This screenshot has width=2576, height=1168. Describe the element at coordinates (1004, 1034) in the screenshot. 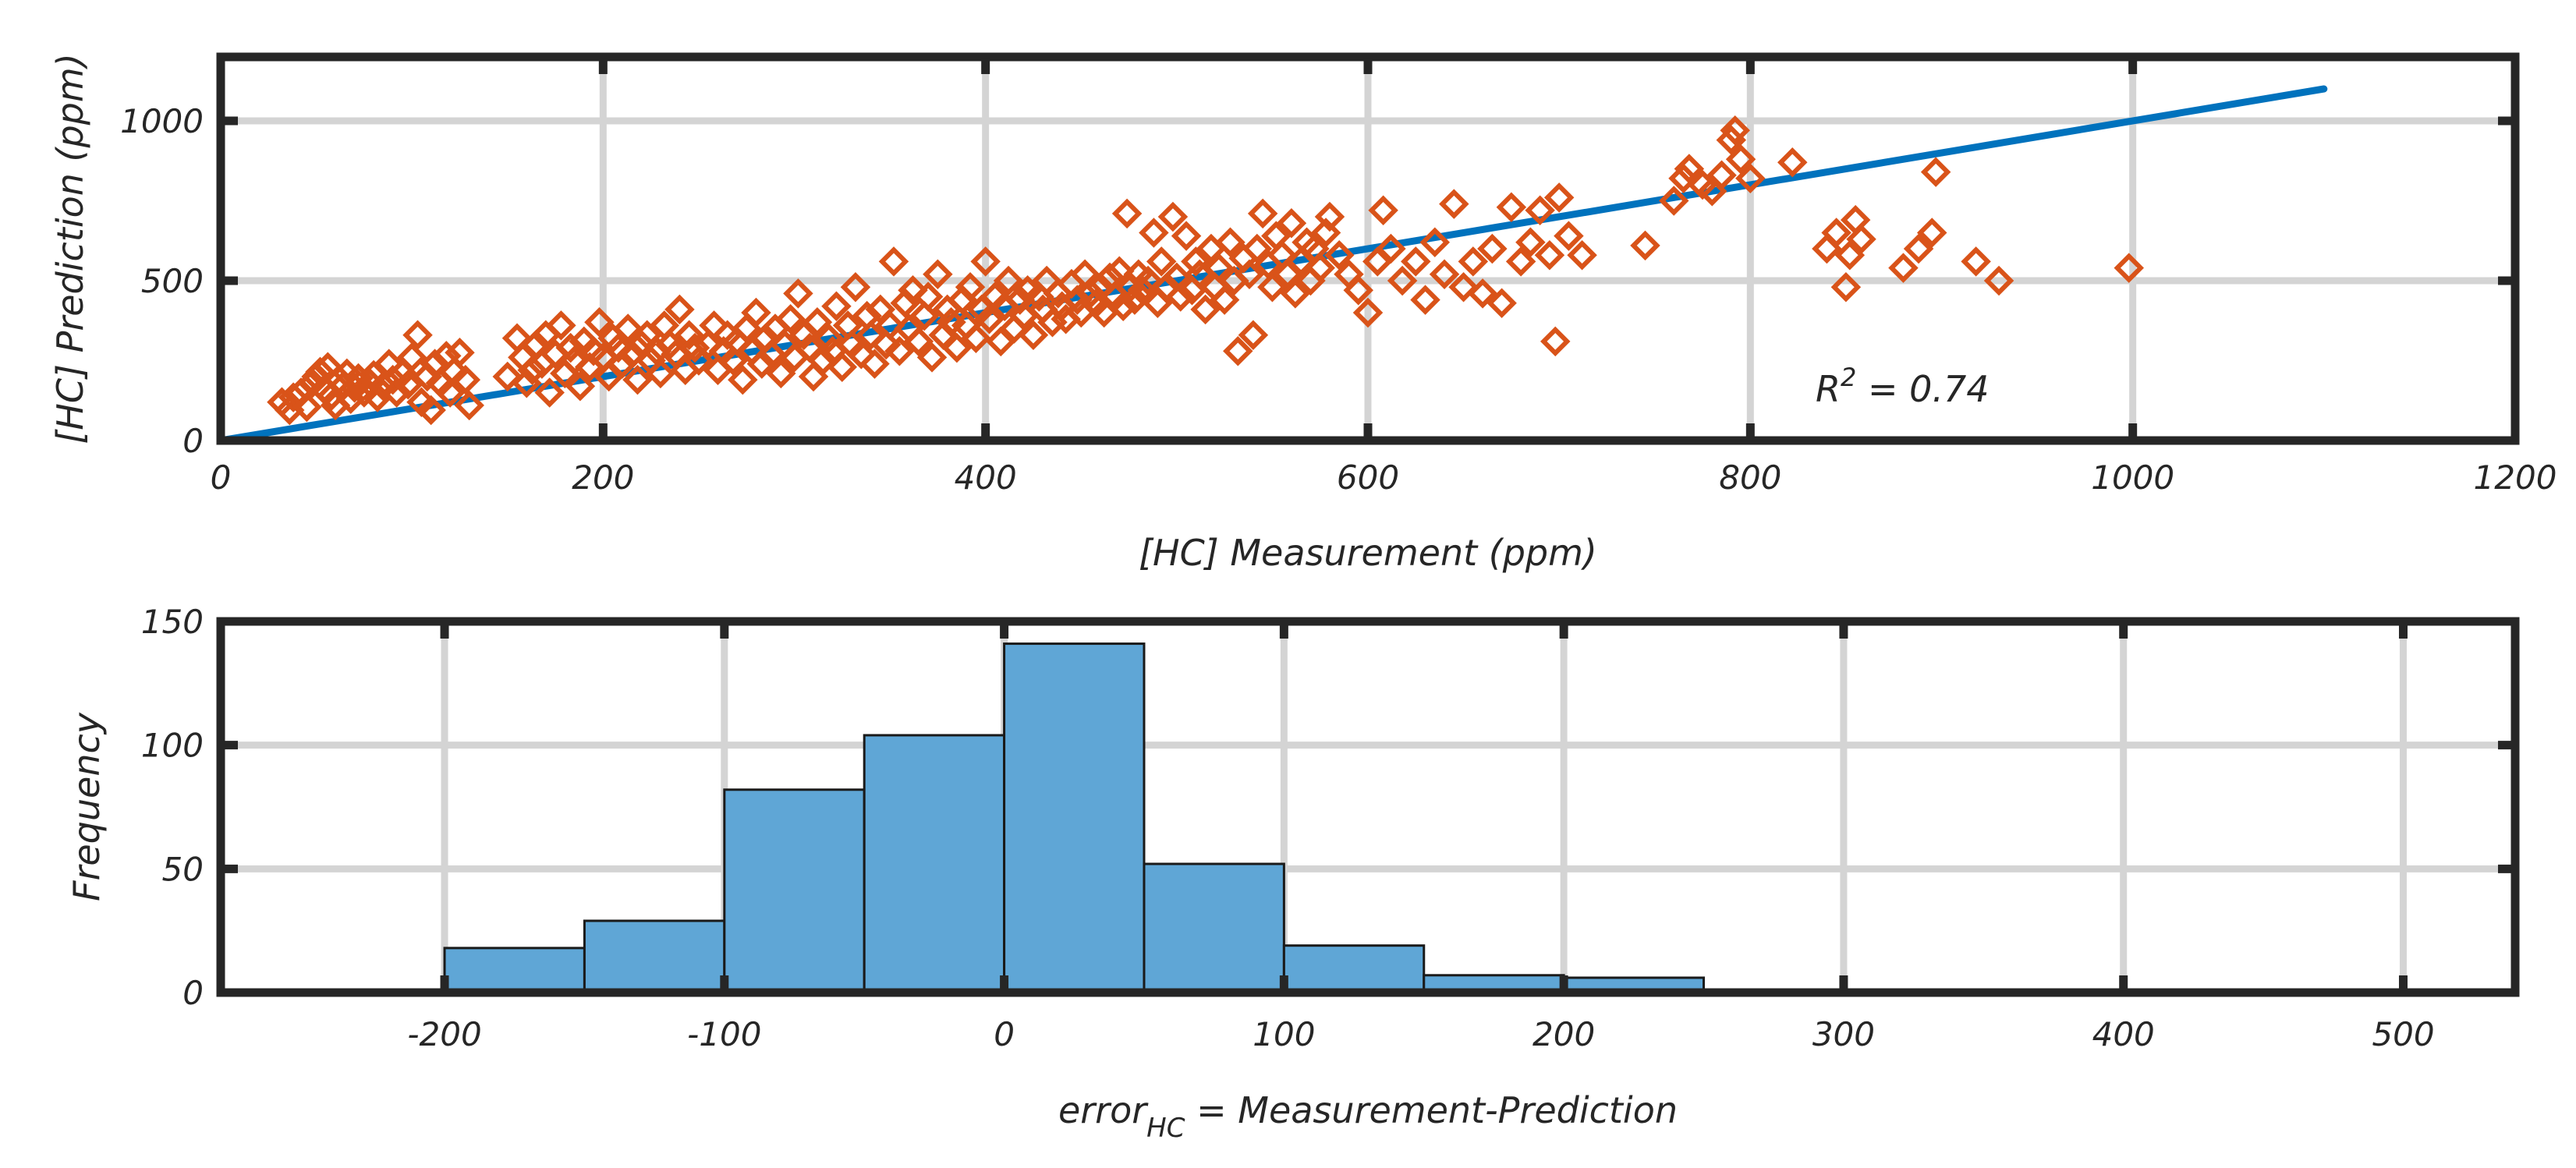

I see `histogram-xtick-label: 0` at that location.